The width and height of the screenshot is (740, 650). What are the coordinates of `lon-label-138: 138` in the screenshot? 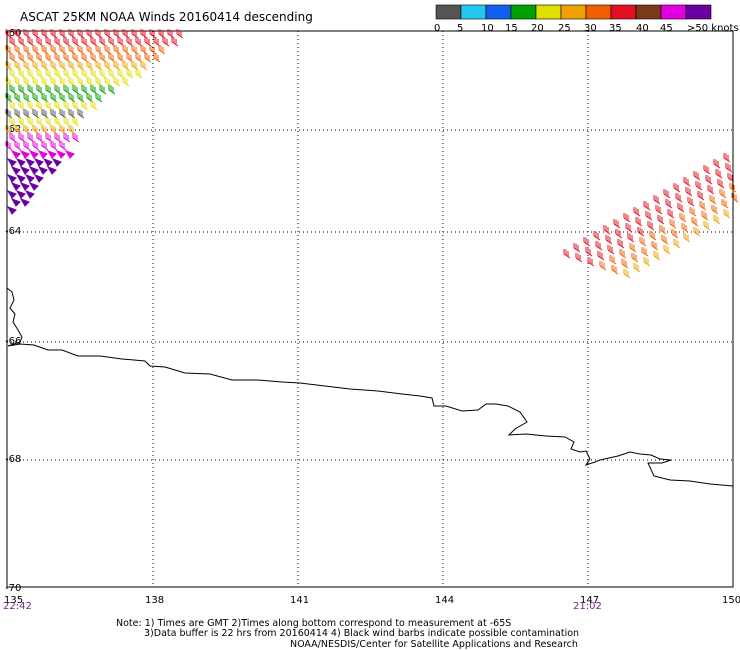 It's located at (154, 600).